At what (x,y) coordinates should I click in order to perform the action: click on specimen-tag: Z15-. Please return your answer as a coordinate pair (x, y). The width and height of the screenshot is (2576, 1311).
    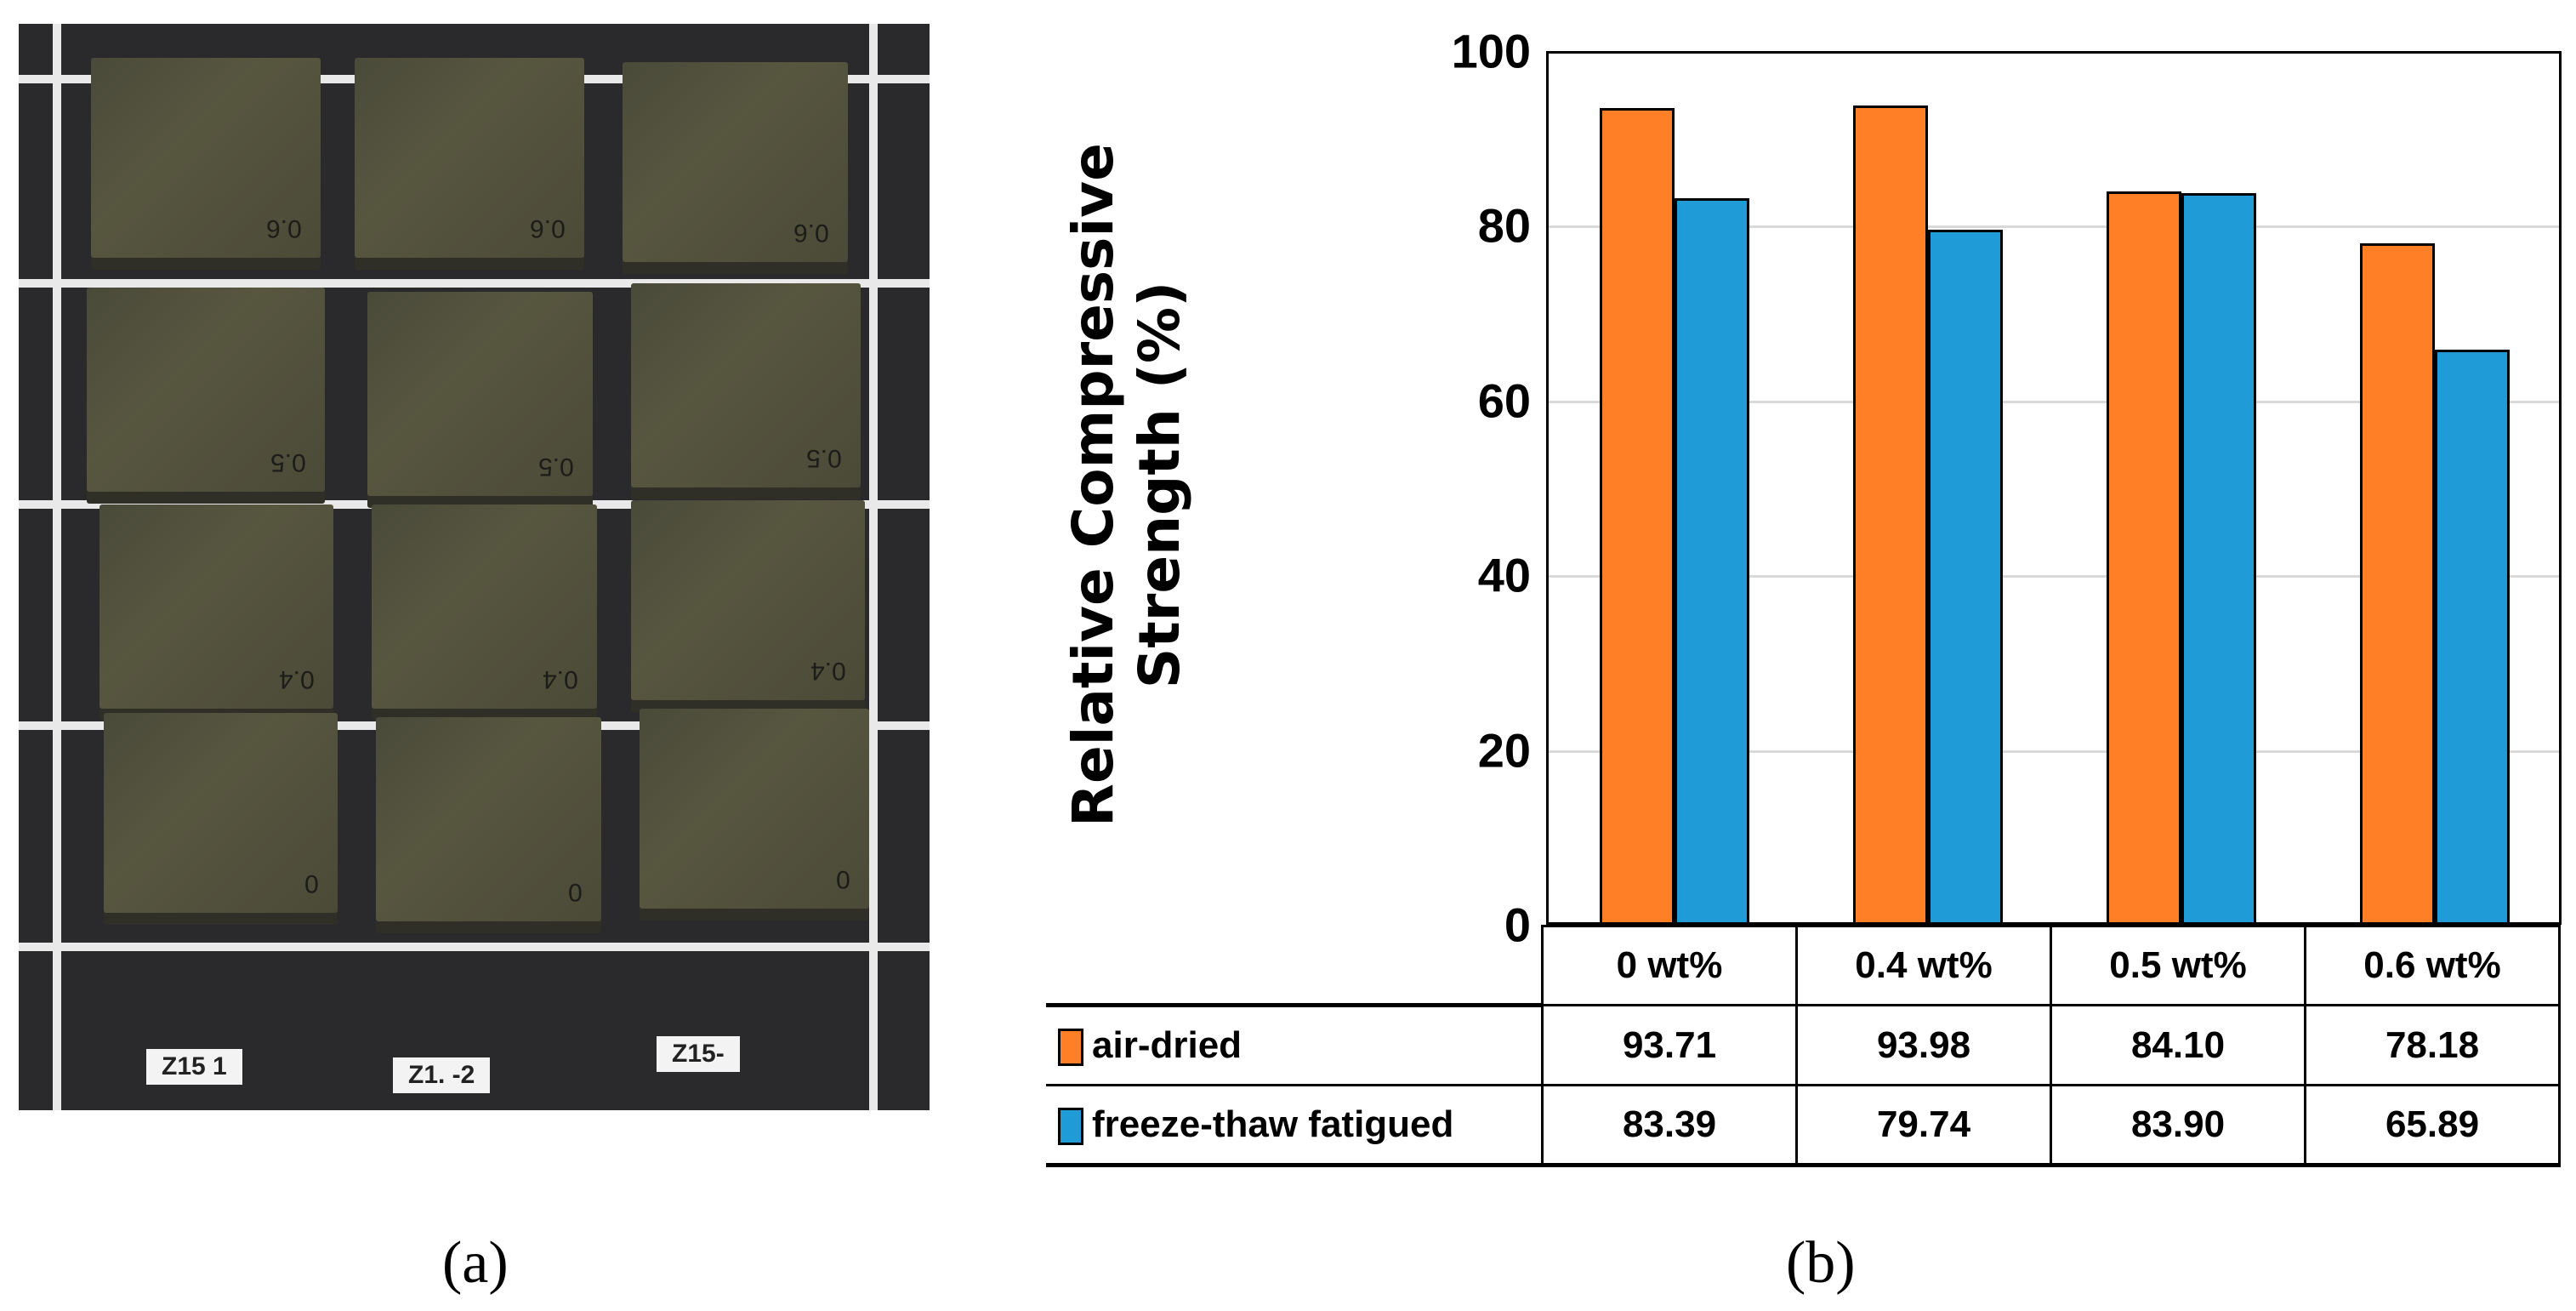
    Looking at the image, I should click on (698, 1054).